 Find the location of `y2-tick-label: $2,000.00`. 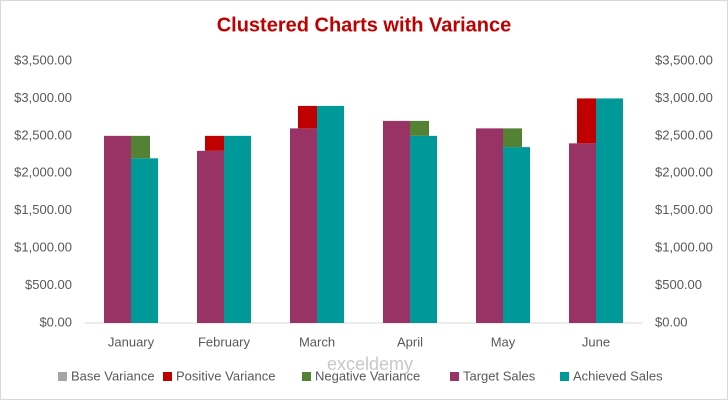

y2-tick-label: $2,000.00 is located at coordinates (684, 172).